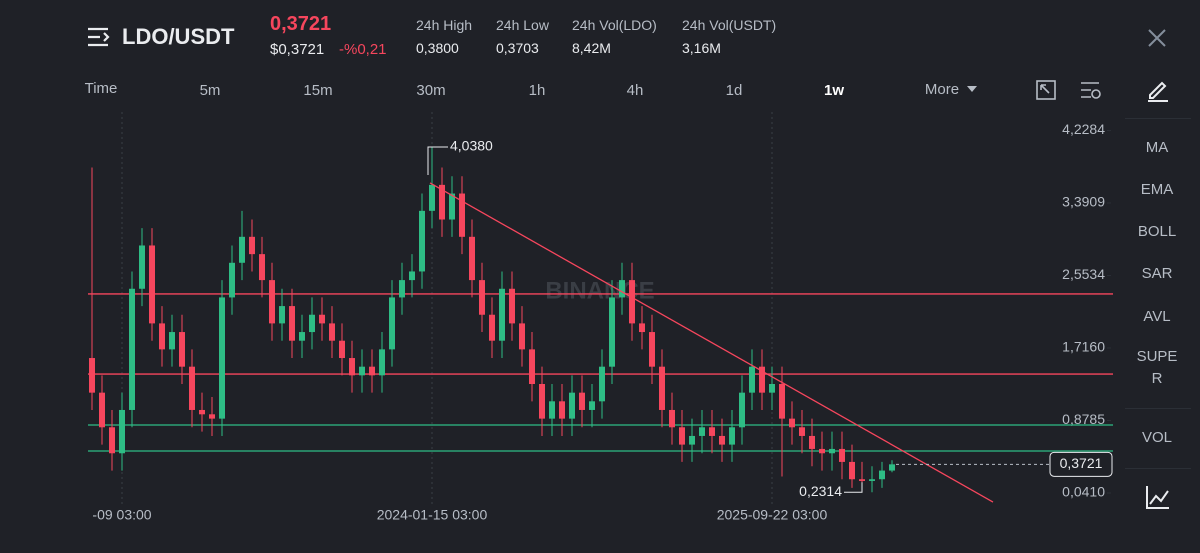 This screenshot has height=553, width=1200. What do you see at coordinates (1083, 492) in the screenshot?
I see `y-tick-label: 0,0410` at bounding box center [1083, 492].